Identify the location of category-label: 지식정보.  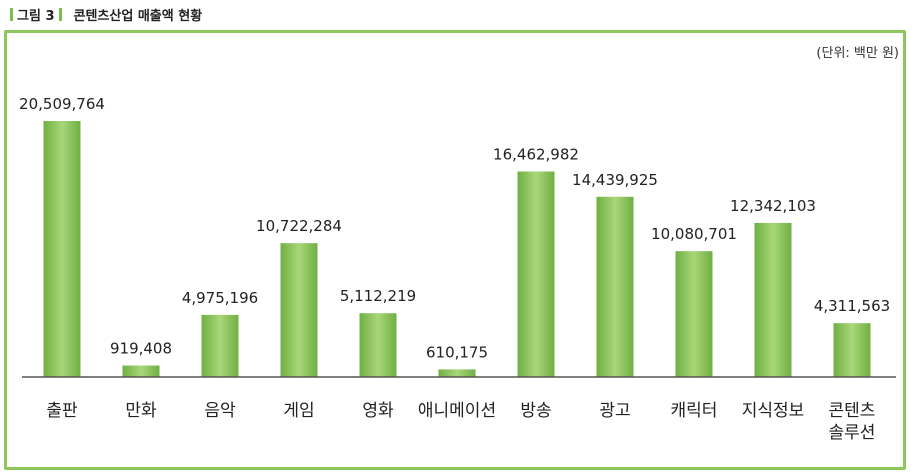
(773, 411).